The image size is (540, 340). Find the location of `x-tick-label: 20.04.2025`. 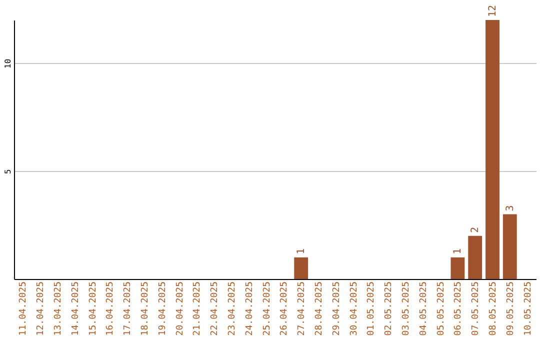

x-tick-label: 20.04.2025 is located at coordinates (180, 309).